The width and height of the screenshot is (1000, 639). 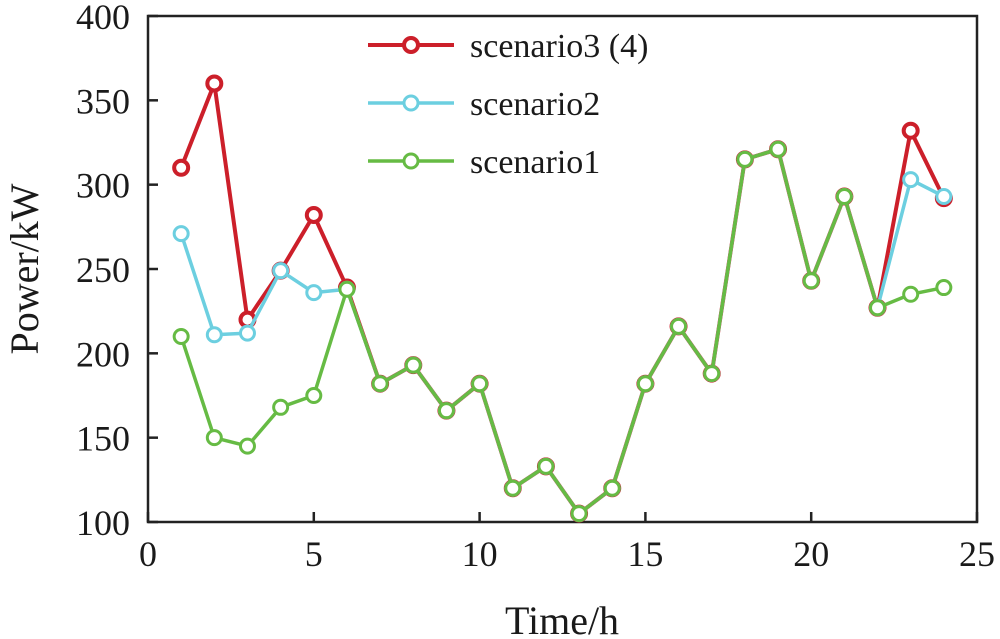 I want to click on x-tick-label: 10, so click(x=480, y=554).